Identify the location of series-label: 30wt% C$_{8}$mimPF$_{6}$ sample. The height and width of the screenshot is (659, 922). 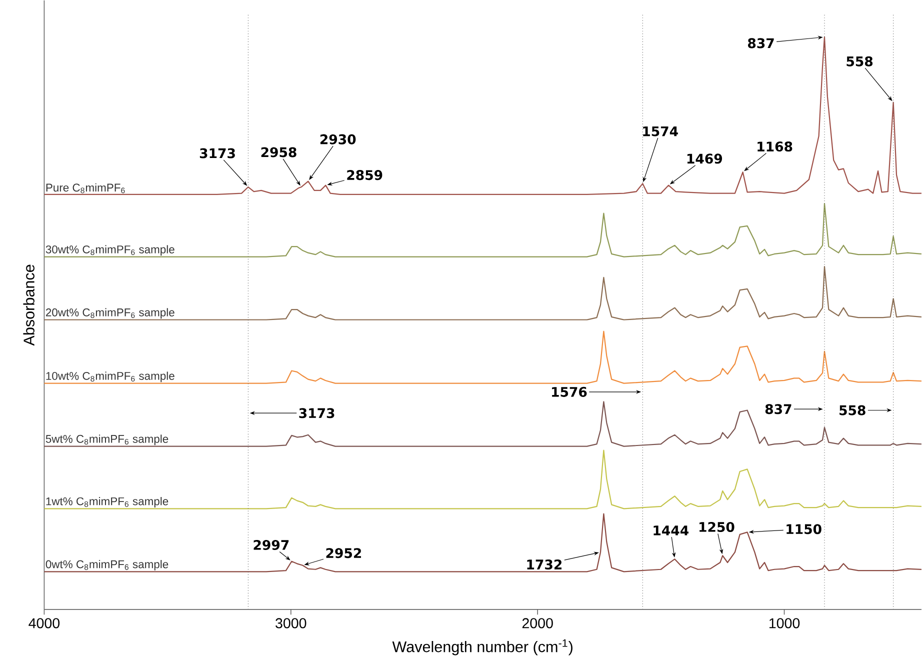
(110, 250).